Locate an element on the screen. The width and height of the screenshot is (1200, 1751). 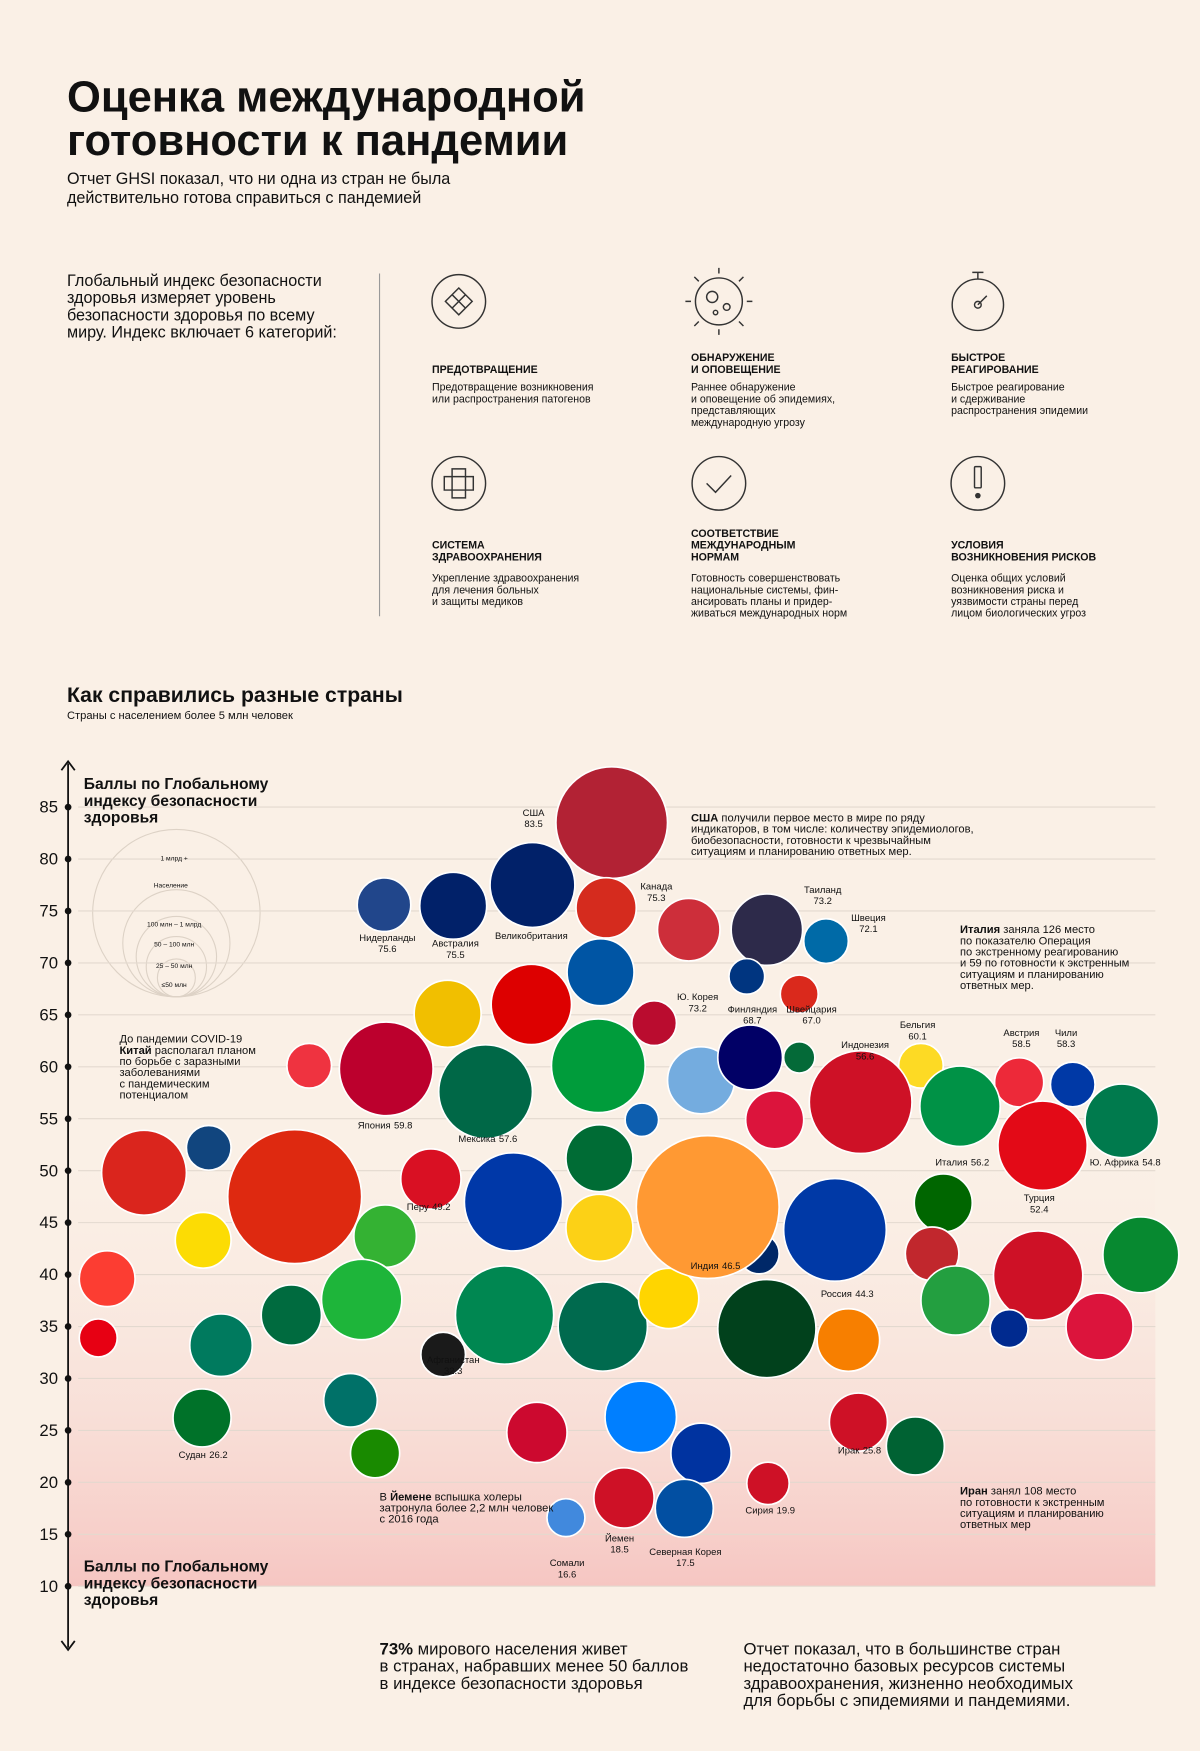
country-name: Ирак is located at coordinates (849, 1450).